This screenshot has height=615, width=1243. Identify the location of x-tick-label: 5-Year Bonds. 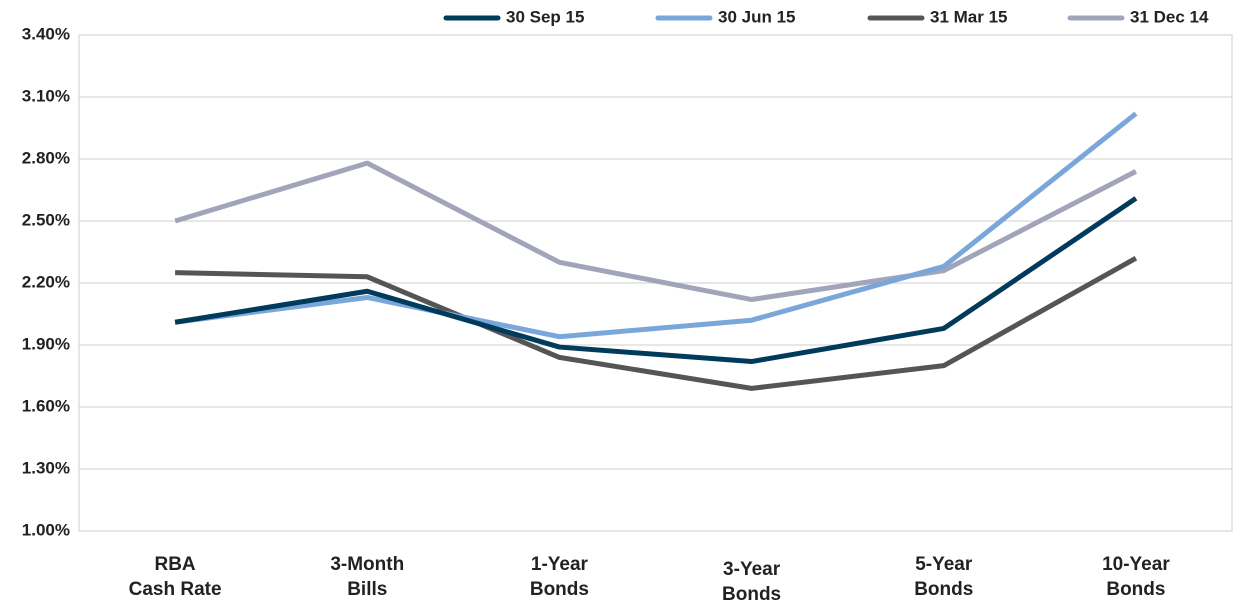
(944, 577).